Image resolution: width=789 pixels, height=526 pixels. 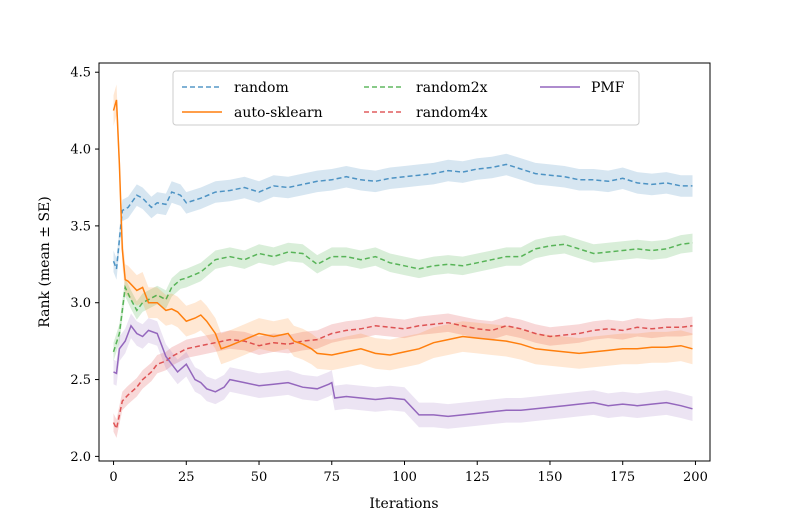 I want to click on x-axis-label: Iterations, so click(x=403, y=504).